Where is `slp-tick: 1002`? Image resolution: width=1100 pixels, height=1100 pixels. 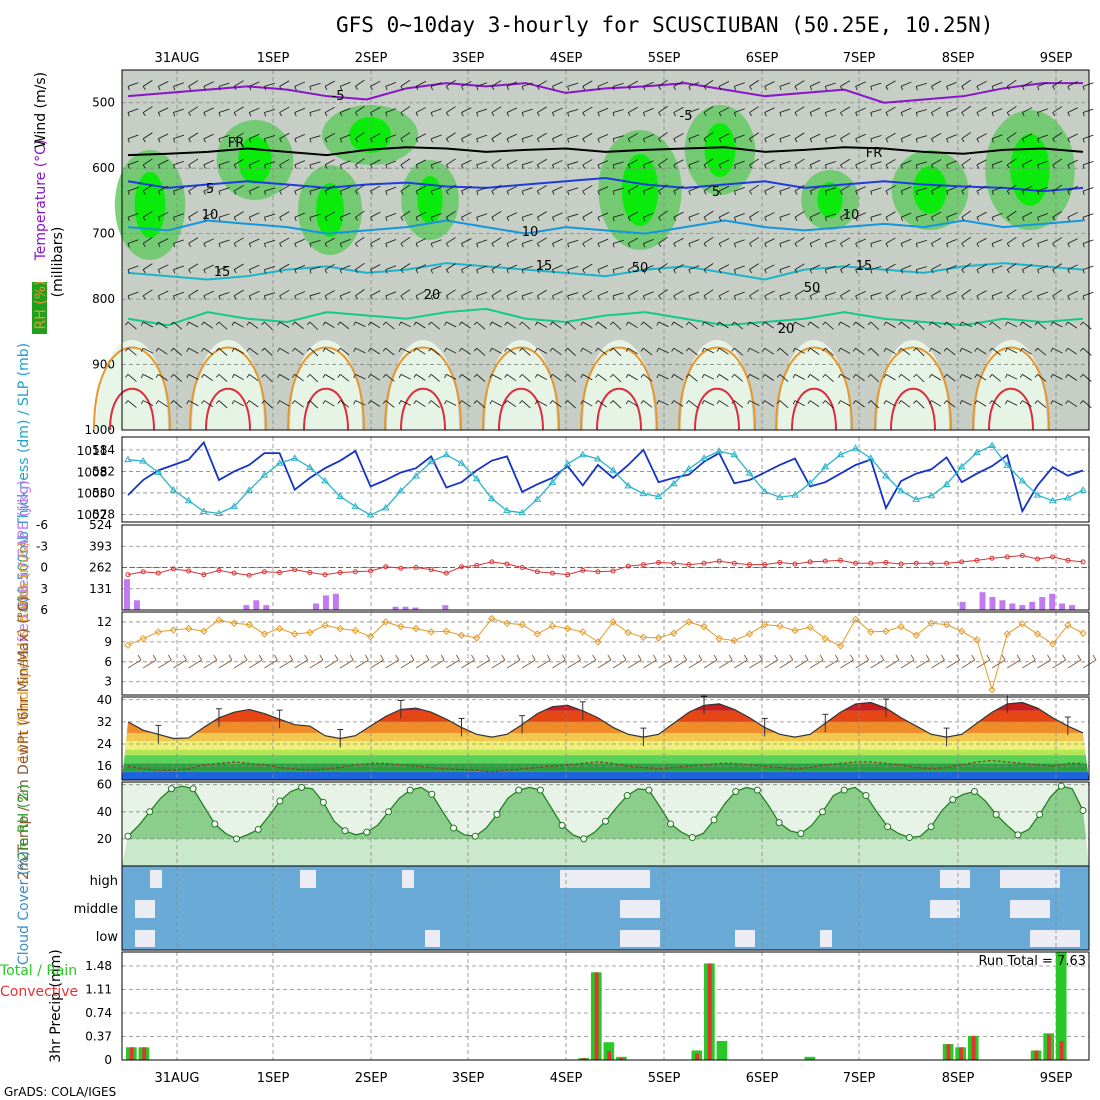 slp-tick: 1002 is located at coordinates (92, 515).